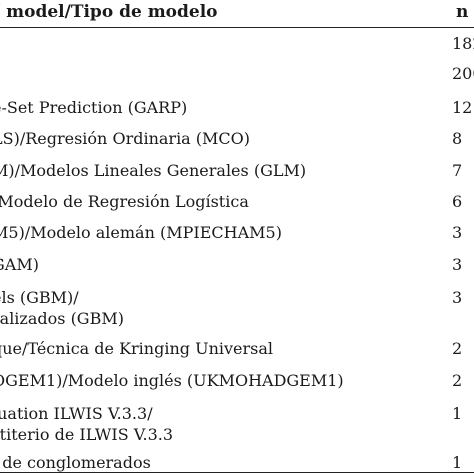 The image size is (474, 474). What do you see at coordinates (463, 43) in the screenshot?
I see `n-cell: 182` at bounding box center [463, 43].